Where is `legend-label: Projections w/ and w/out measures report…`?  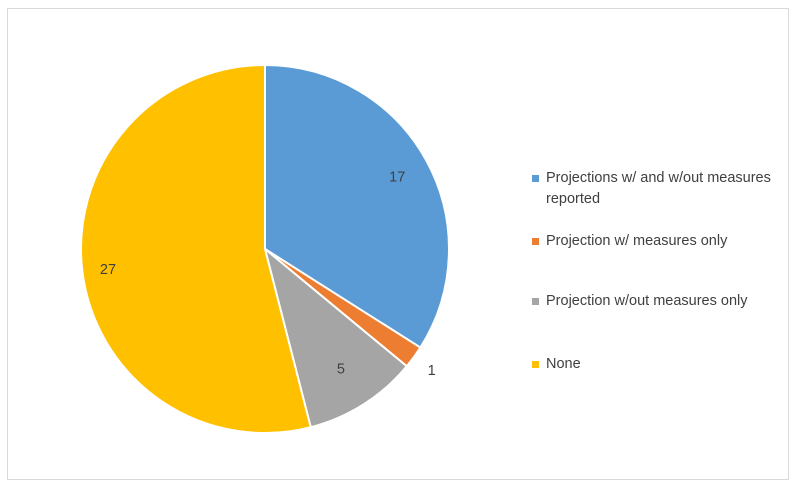
legend-label: Projections w/ and w/out measures report… is located at coordinates (658, 188).